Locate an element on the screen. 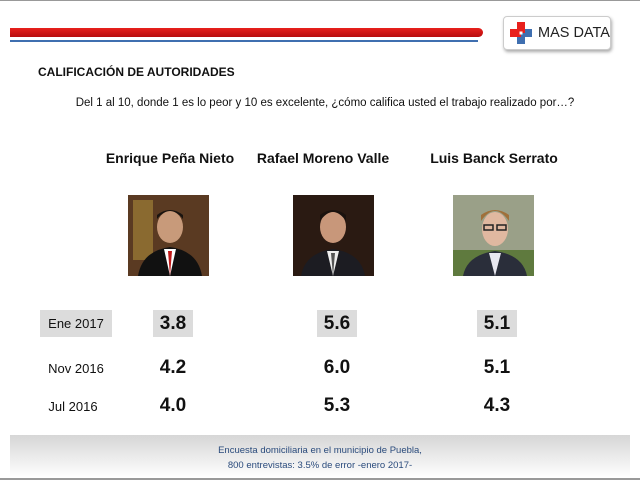 This screenshot has height=480, width=640. score-cell: 4.3 is located at coordinates (497, 405).